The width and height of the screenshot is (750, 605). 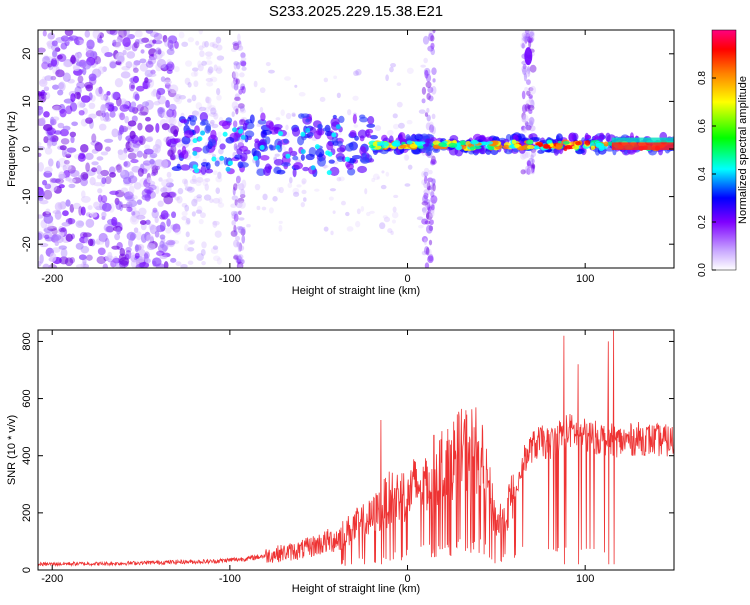 What do you see at coordinates (702, 222) in the screenshot?
I see `colorbar-tick-label: 0.2` at bounding box center [702, 222].